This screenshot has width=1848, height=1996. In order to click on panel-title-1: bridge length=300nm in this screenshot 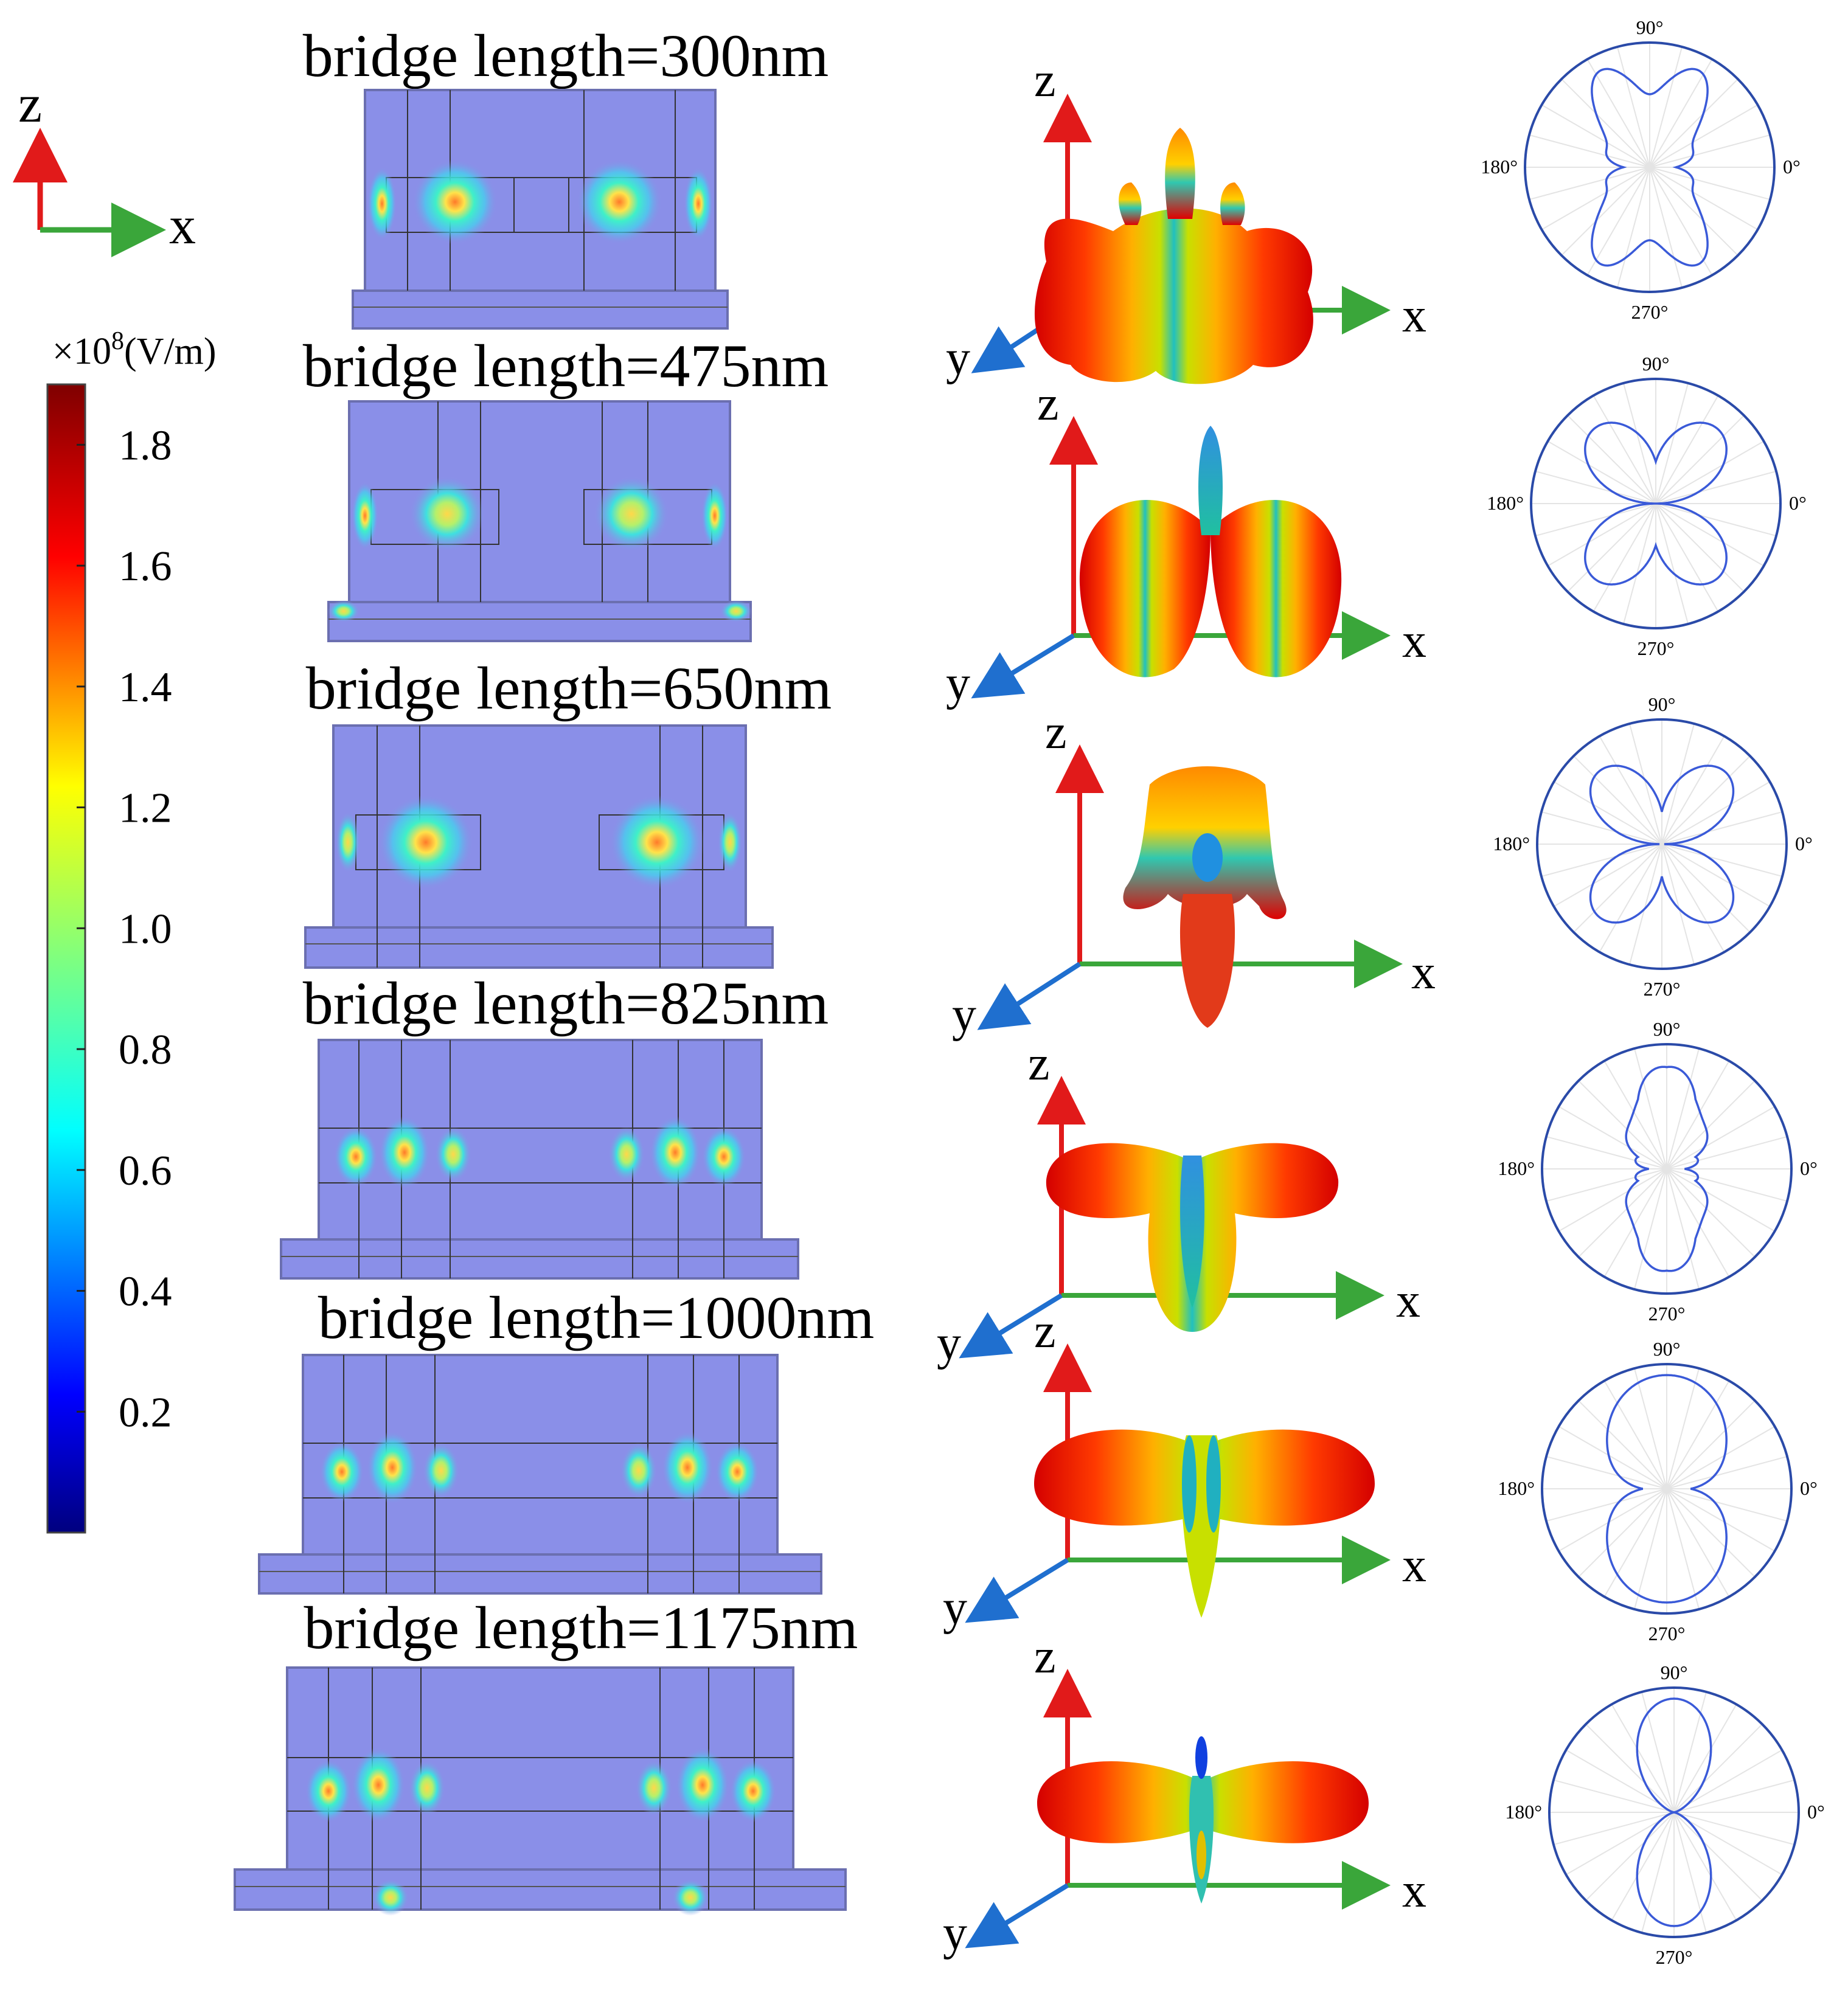, I will do `click(566, 55)`.